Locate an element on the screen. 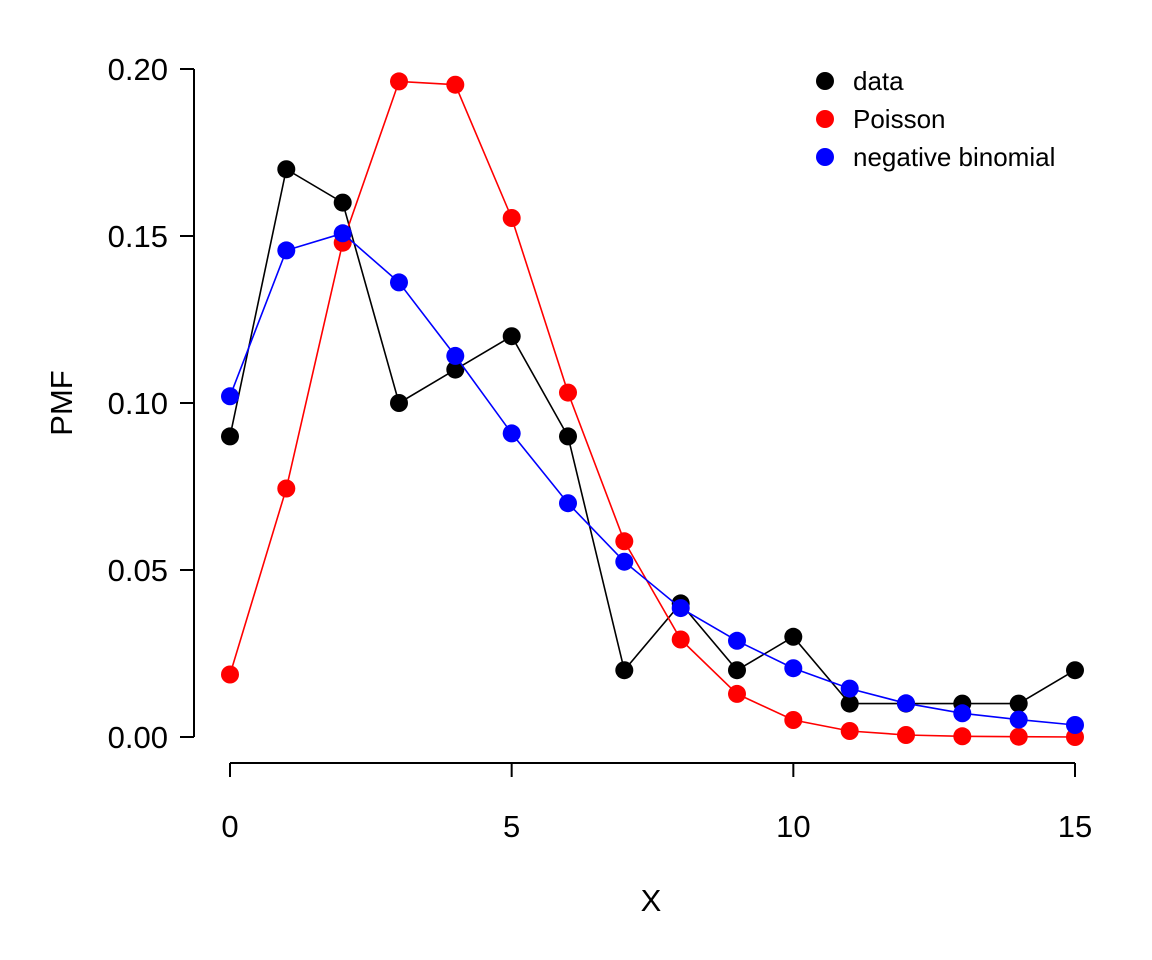  legend: data Poisson negative binomial is located at coordinates (935, 119).